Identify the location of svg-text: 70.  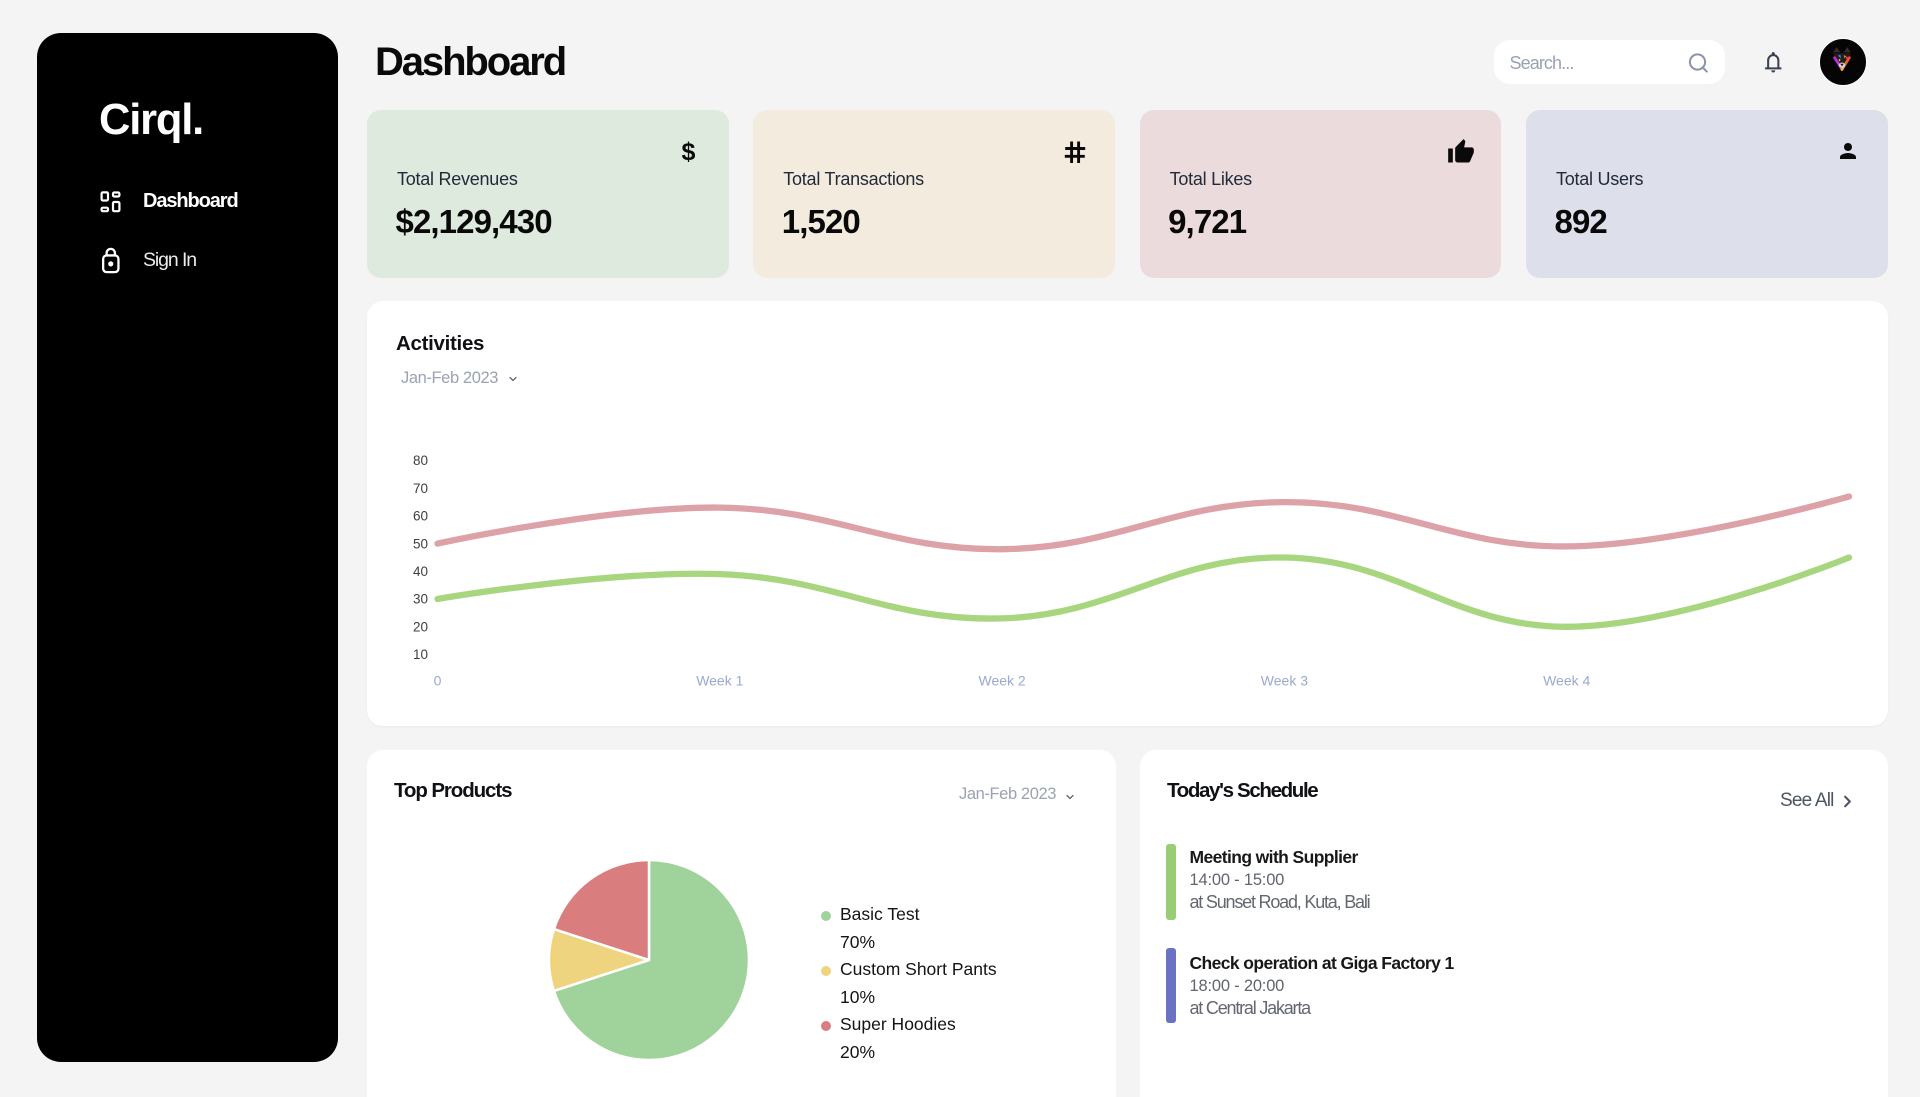
(420, 488).